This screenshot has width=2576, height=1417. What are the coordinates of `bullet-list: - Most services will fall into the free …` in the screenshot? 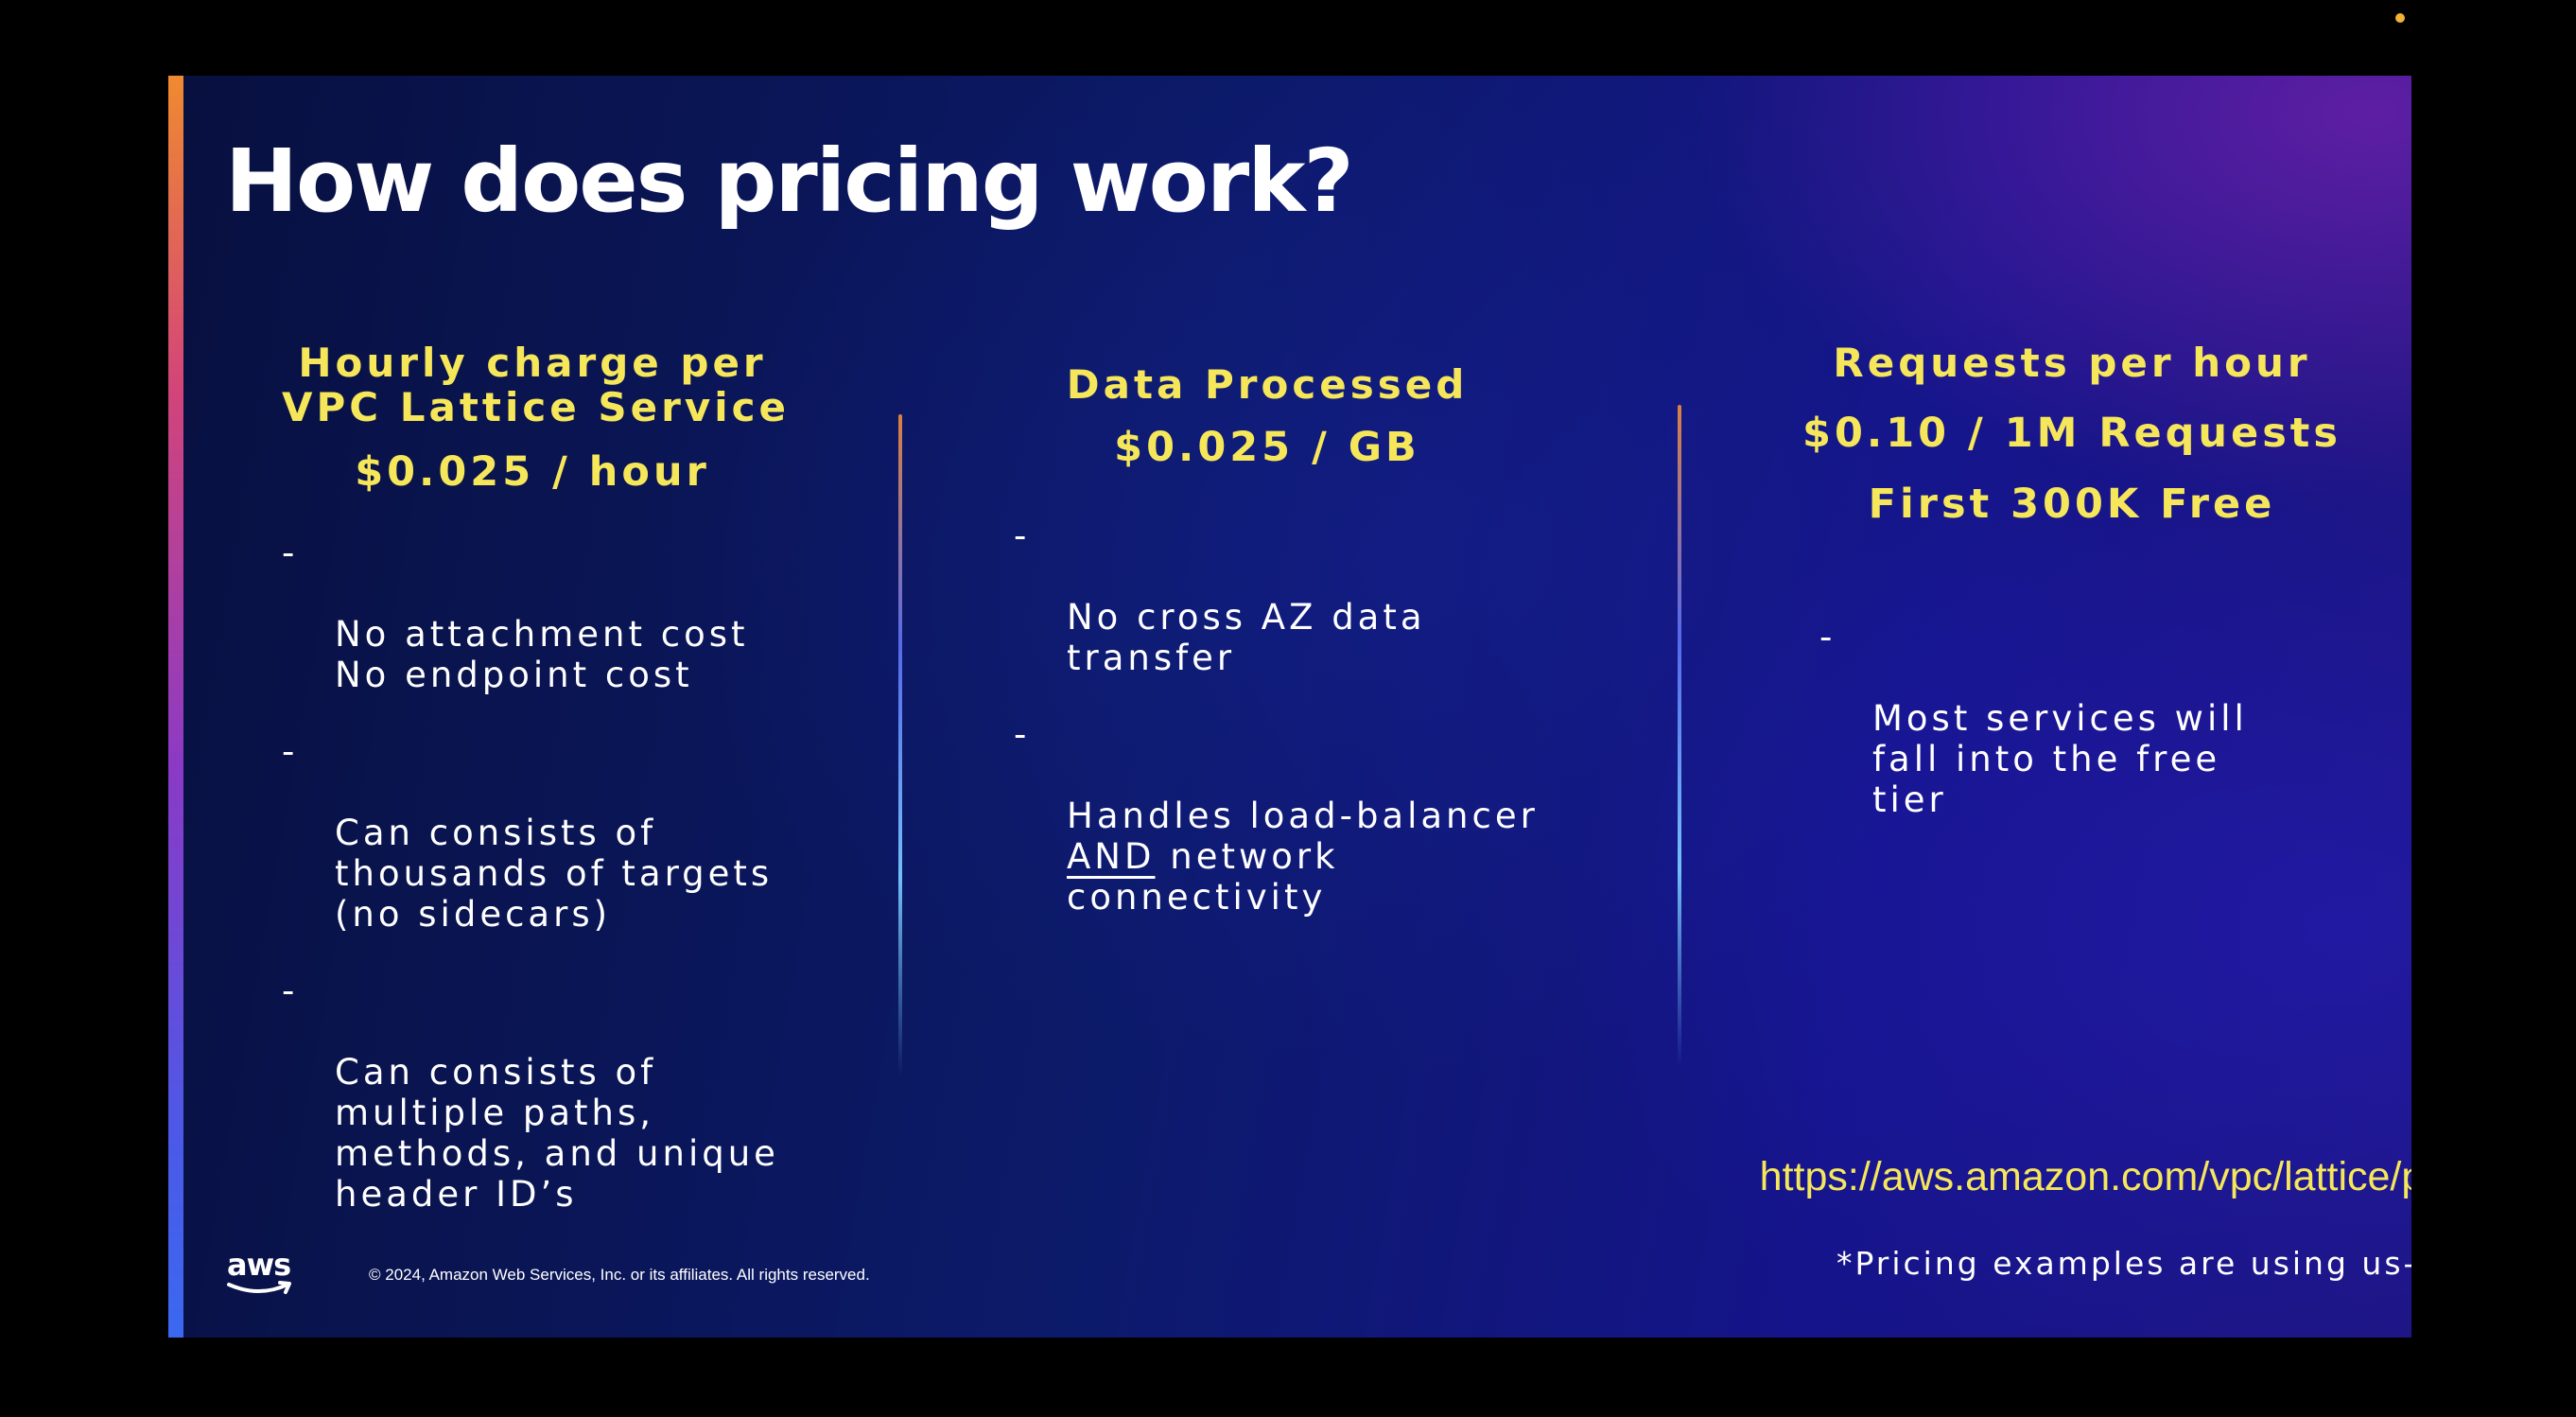 It's located at (2099, 718).